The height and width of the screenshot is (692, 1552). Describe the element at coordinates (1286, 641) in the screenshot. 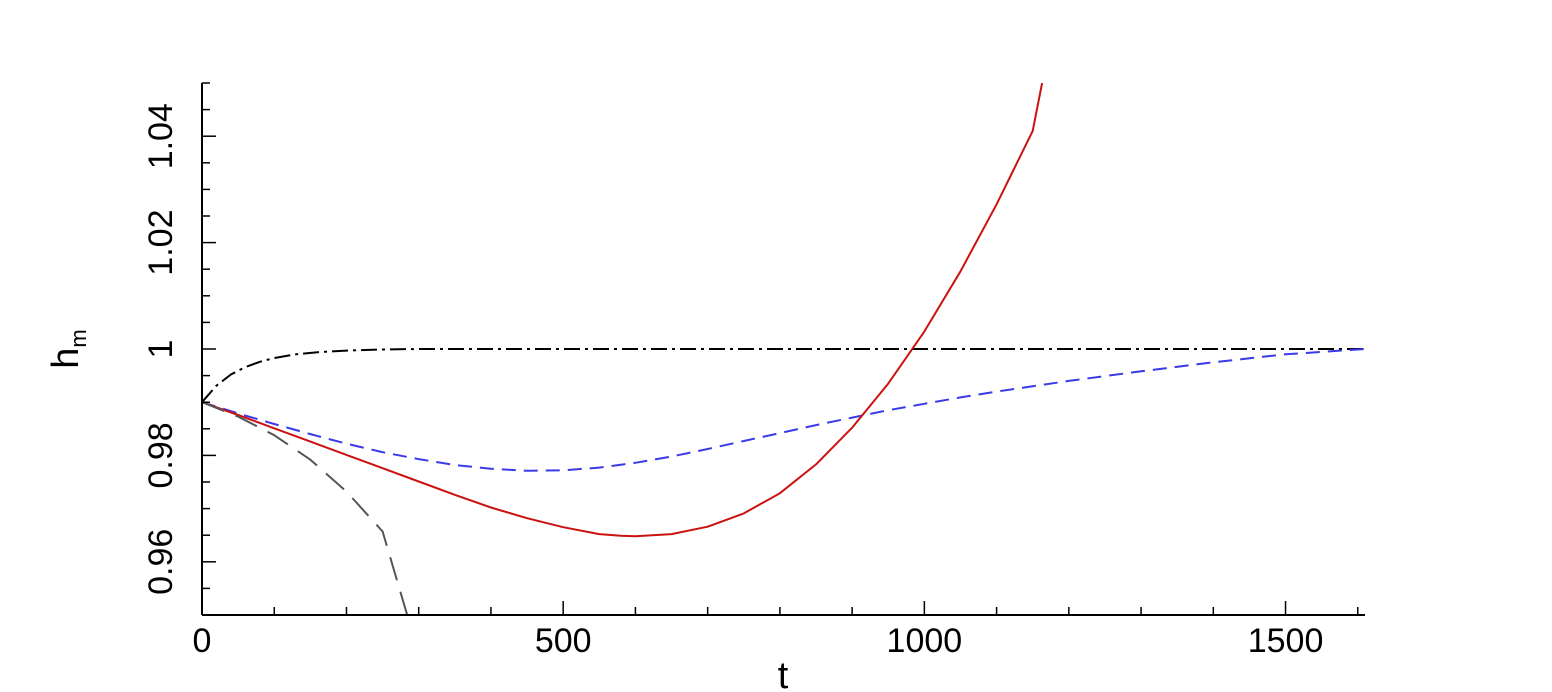

I see `x-tick-label: 1500` at that location.